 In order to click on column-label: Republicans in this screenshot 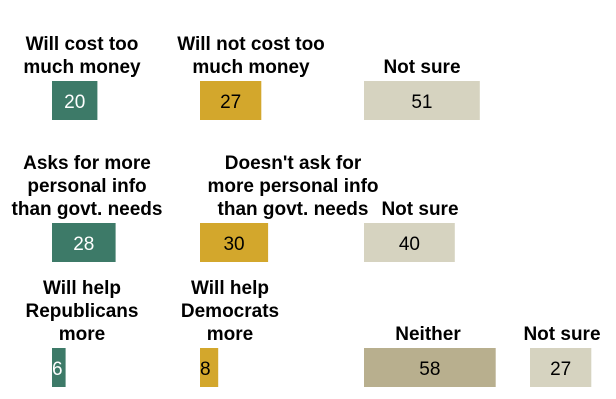, I will do `click(82, 311)`.